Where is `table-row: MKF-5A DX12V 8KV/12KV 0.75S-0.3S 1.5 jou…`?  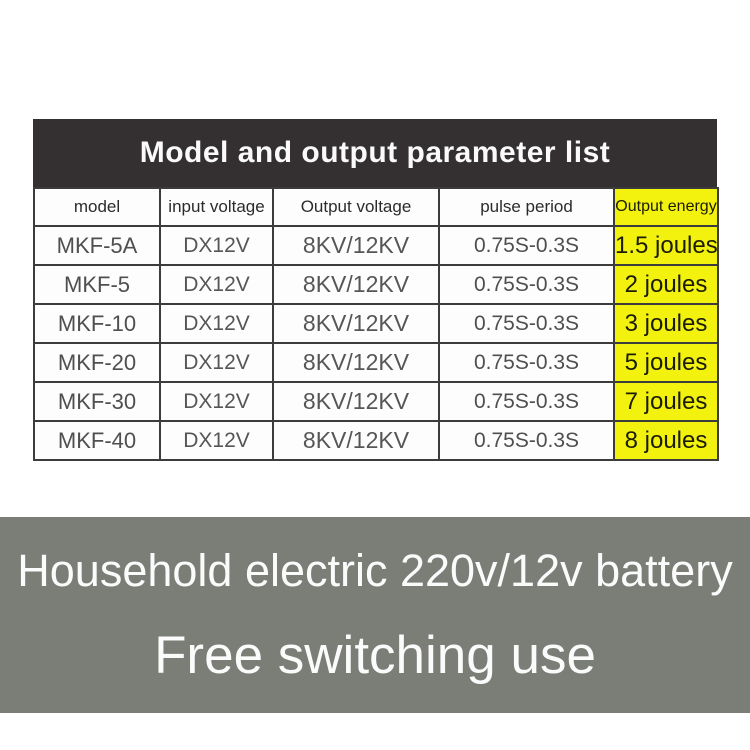 table-row: MKF-5A DX12V 8KV/12KV 0.75S-0.3S 1.5 jou… is located at coordinates (376, 245).